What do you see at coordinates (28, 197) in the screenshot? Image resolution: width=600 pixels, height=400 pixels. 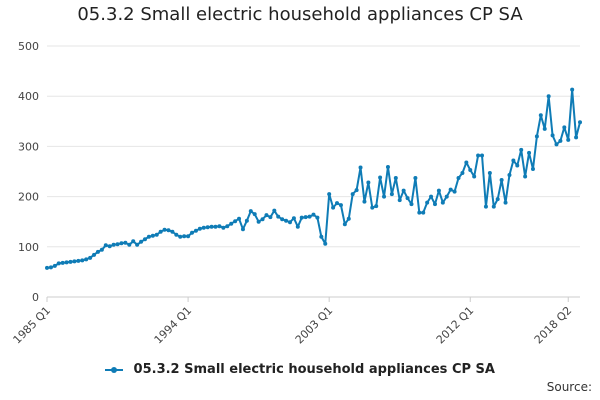 I see `y-tick-label: 200` at bounding box center [28, 197].